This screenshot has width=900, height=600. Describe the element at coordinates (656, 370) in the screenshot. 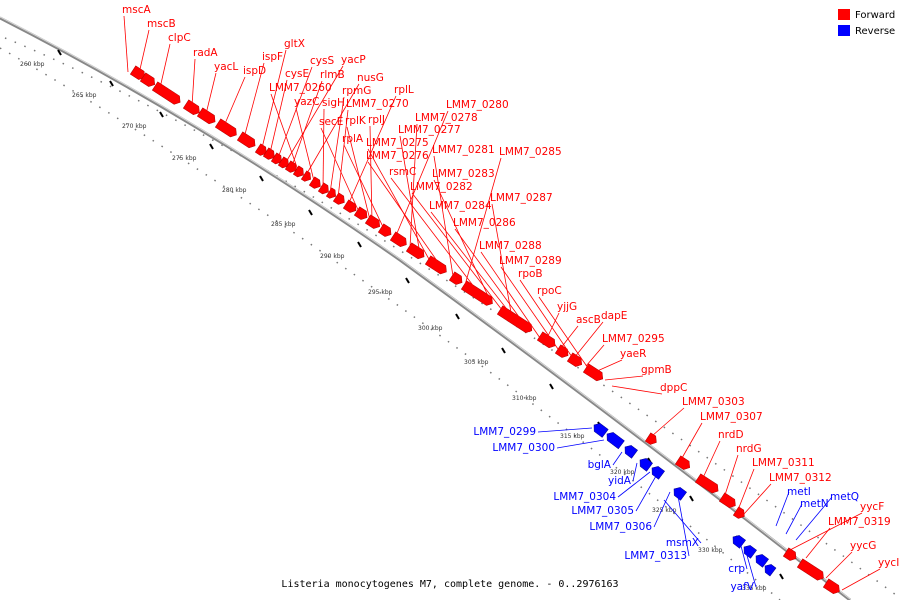

I see `forward-gene-label: gpmB` at that location.